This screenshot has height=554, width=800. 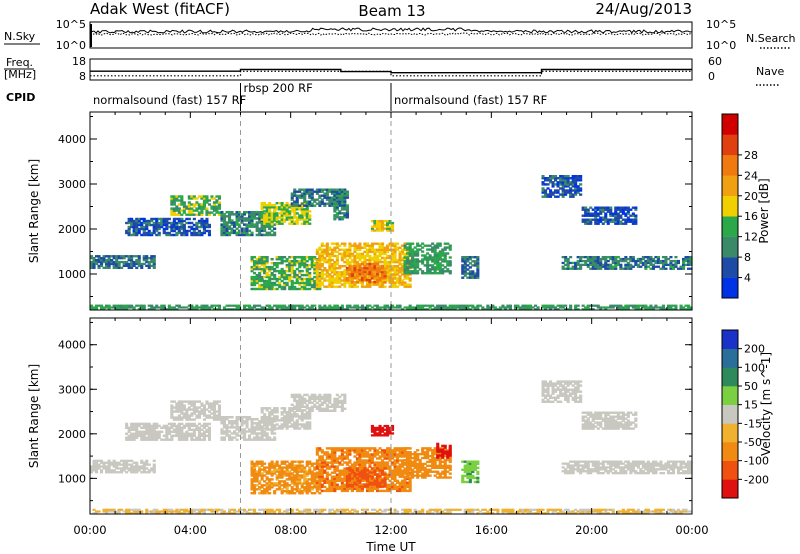 I want to click on power-colorbar-swatch, so click(x=730, y=206).